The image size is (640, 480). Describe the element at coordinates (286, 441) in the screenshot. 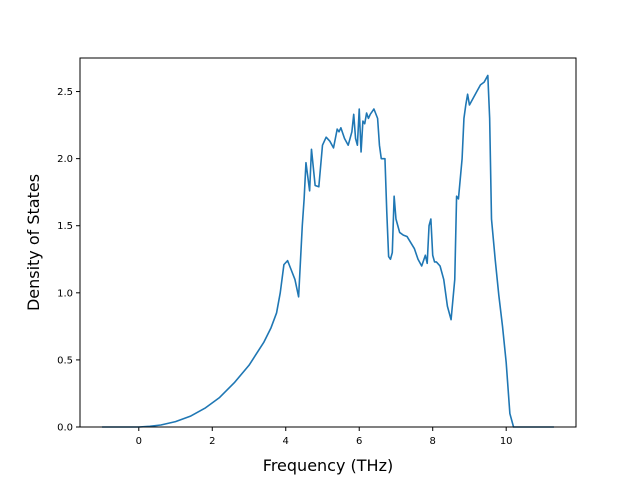

I see `x-tick-label: 4` at that location.